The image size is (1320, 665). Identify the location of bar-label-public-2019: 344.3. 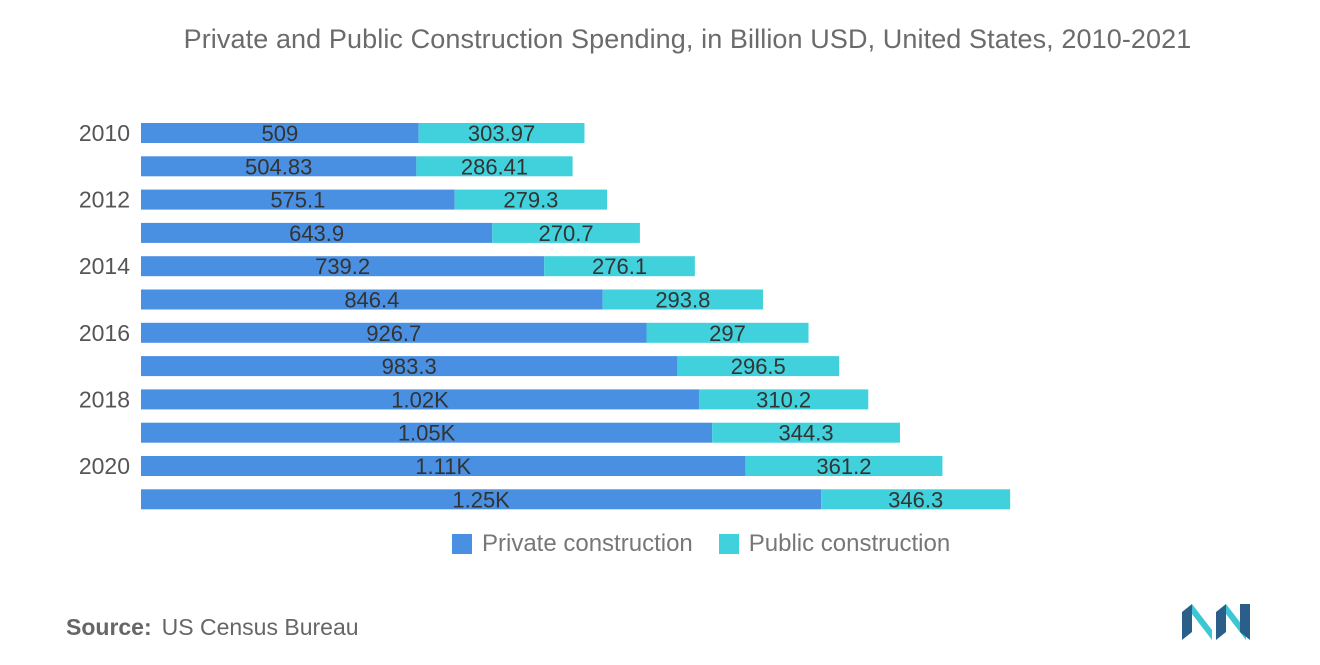
(806, 433).